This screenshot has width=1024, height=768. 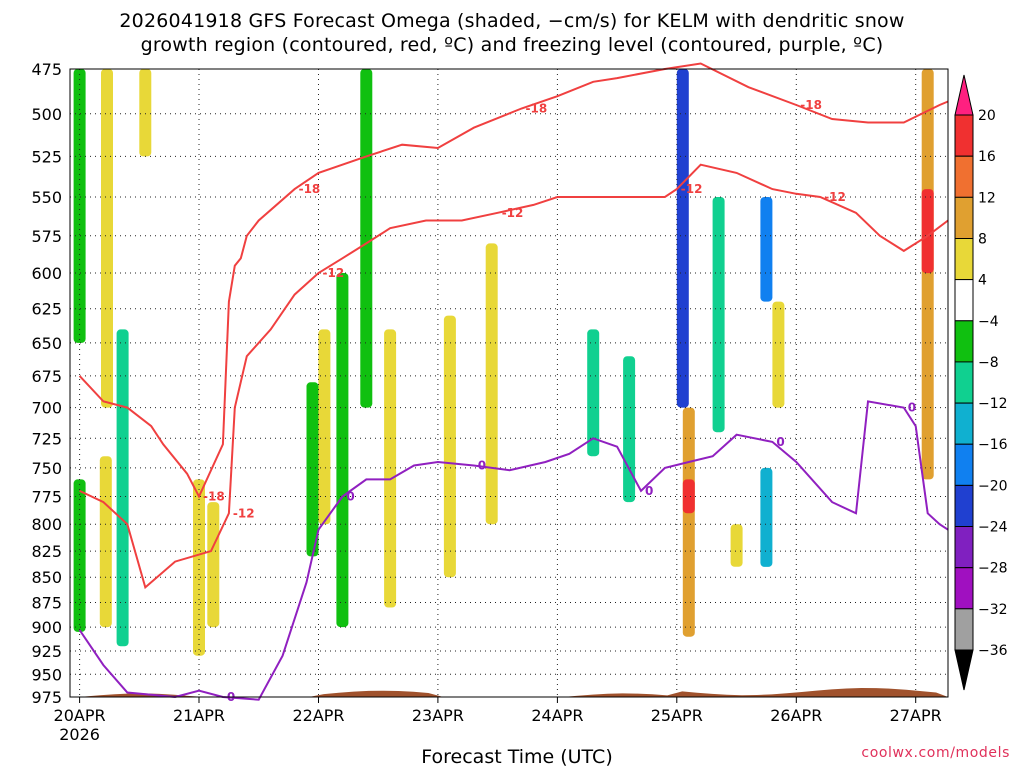 I want to click on colorbar-label: 8, so click(x=982, y=240).